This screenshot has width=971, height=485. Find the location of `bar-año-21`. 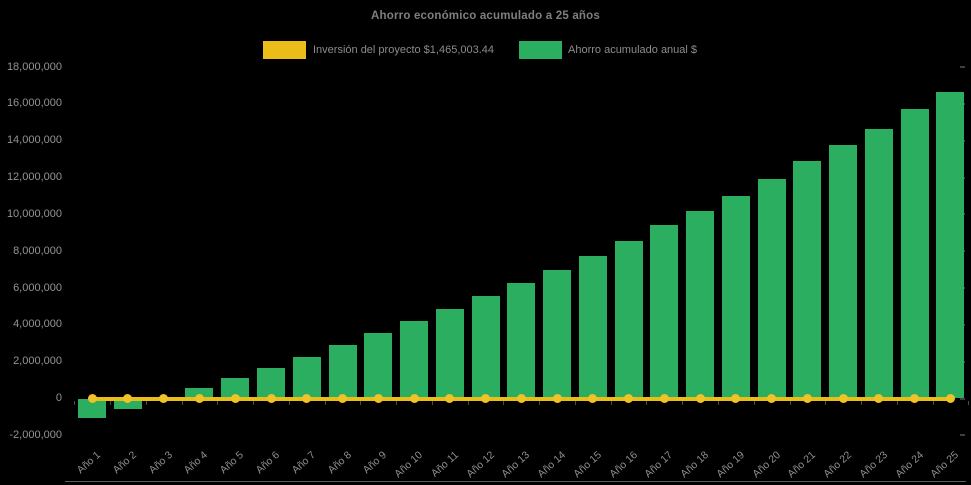

bar-año-21 is located at coordinates (807, 280).